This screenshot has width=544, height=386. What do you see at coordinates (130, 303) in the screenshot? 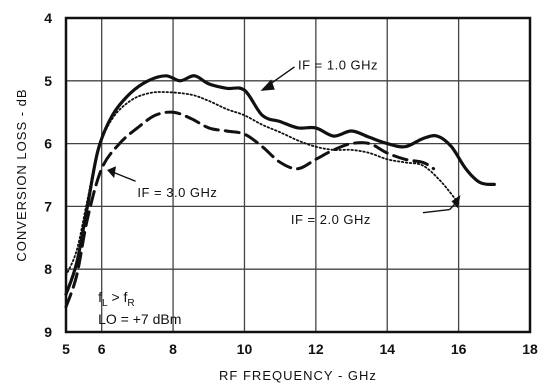
I see `cond-sub-r: R` at bounding box center [130, 303].